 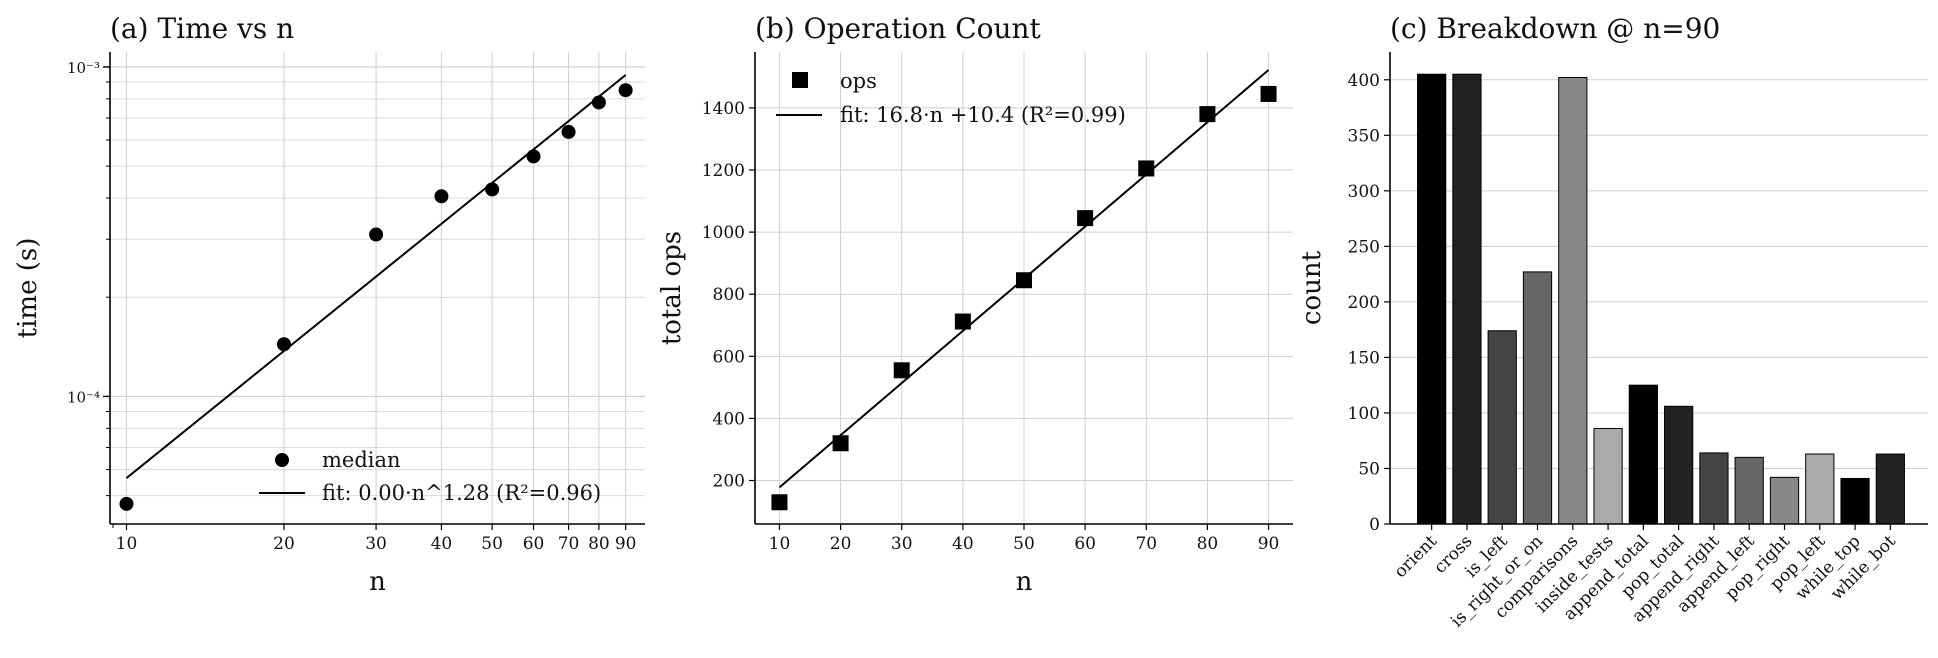 I want to click on y-axis-label: count, so click(x=1312, y=287).